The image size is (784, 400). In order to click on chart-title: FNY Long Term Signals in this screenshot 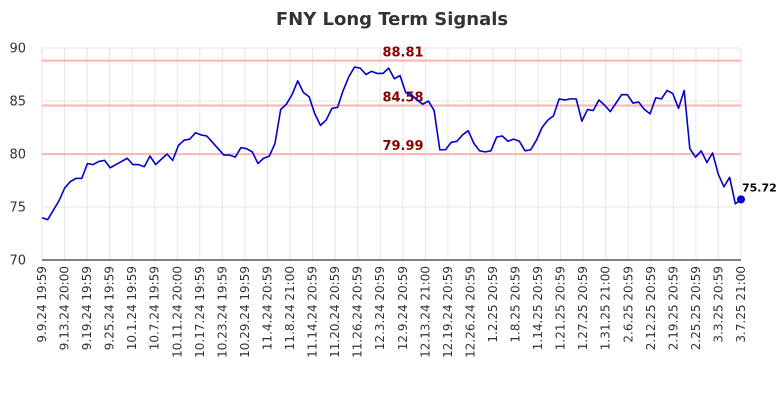, I will do `click(392, 19)`.